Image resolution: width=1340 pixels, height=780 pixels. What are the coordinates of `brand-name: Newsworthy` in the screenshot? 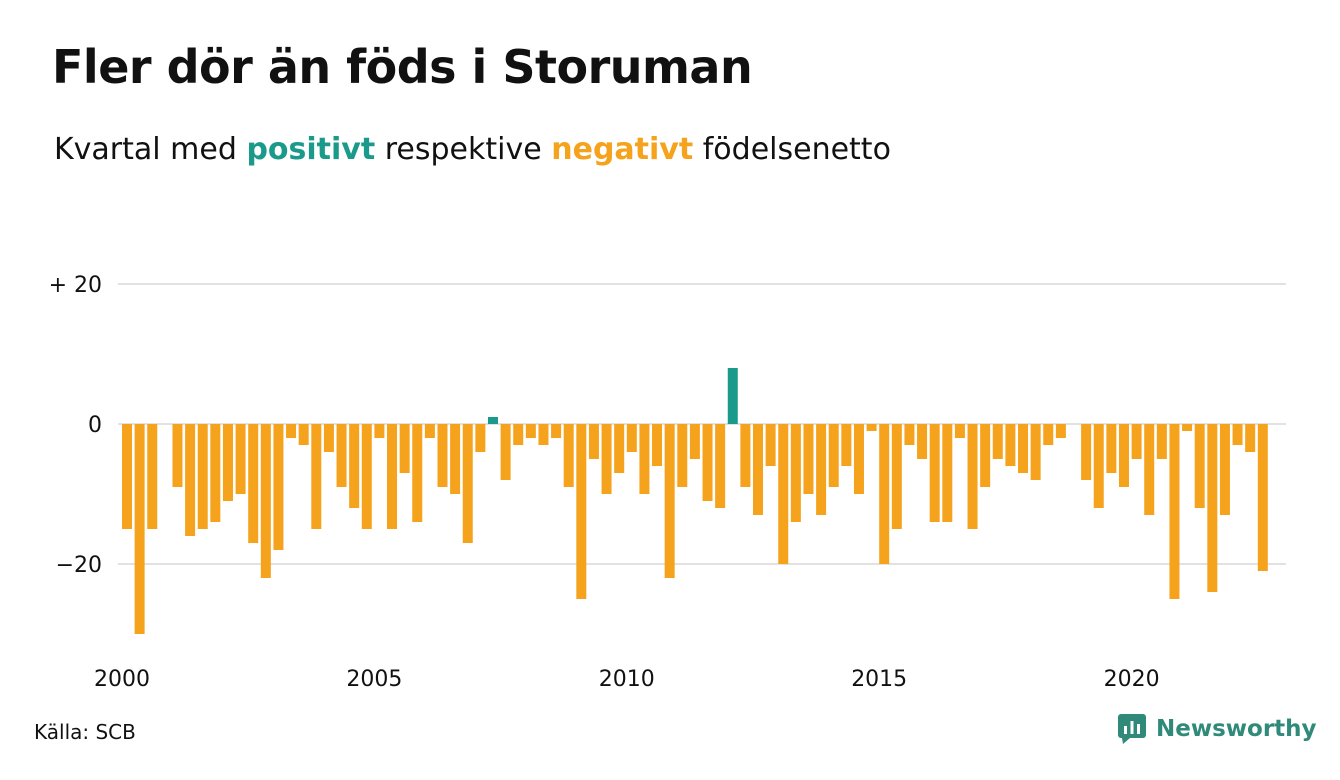 It's located at (1236, 729).